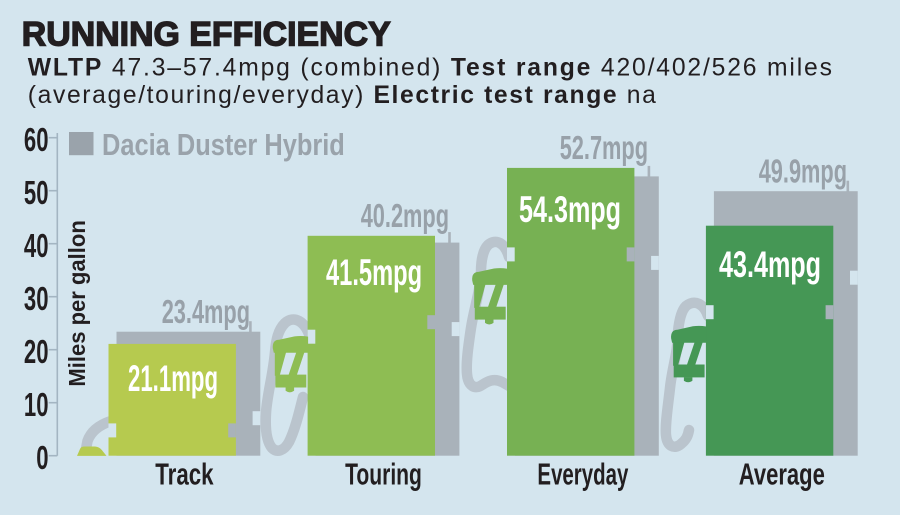 The image size is (900, 515). I want to click on svg-text: 60, so click(36, 140).